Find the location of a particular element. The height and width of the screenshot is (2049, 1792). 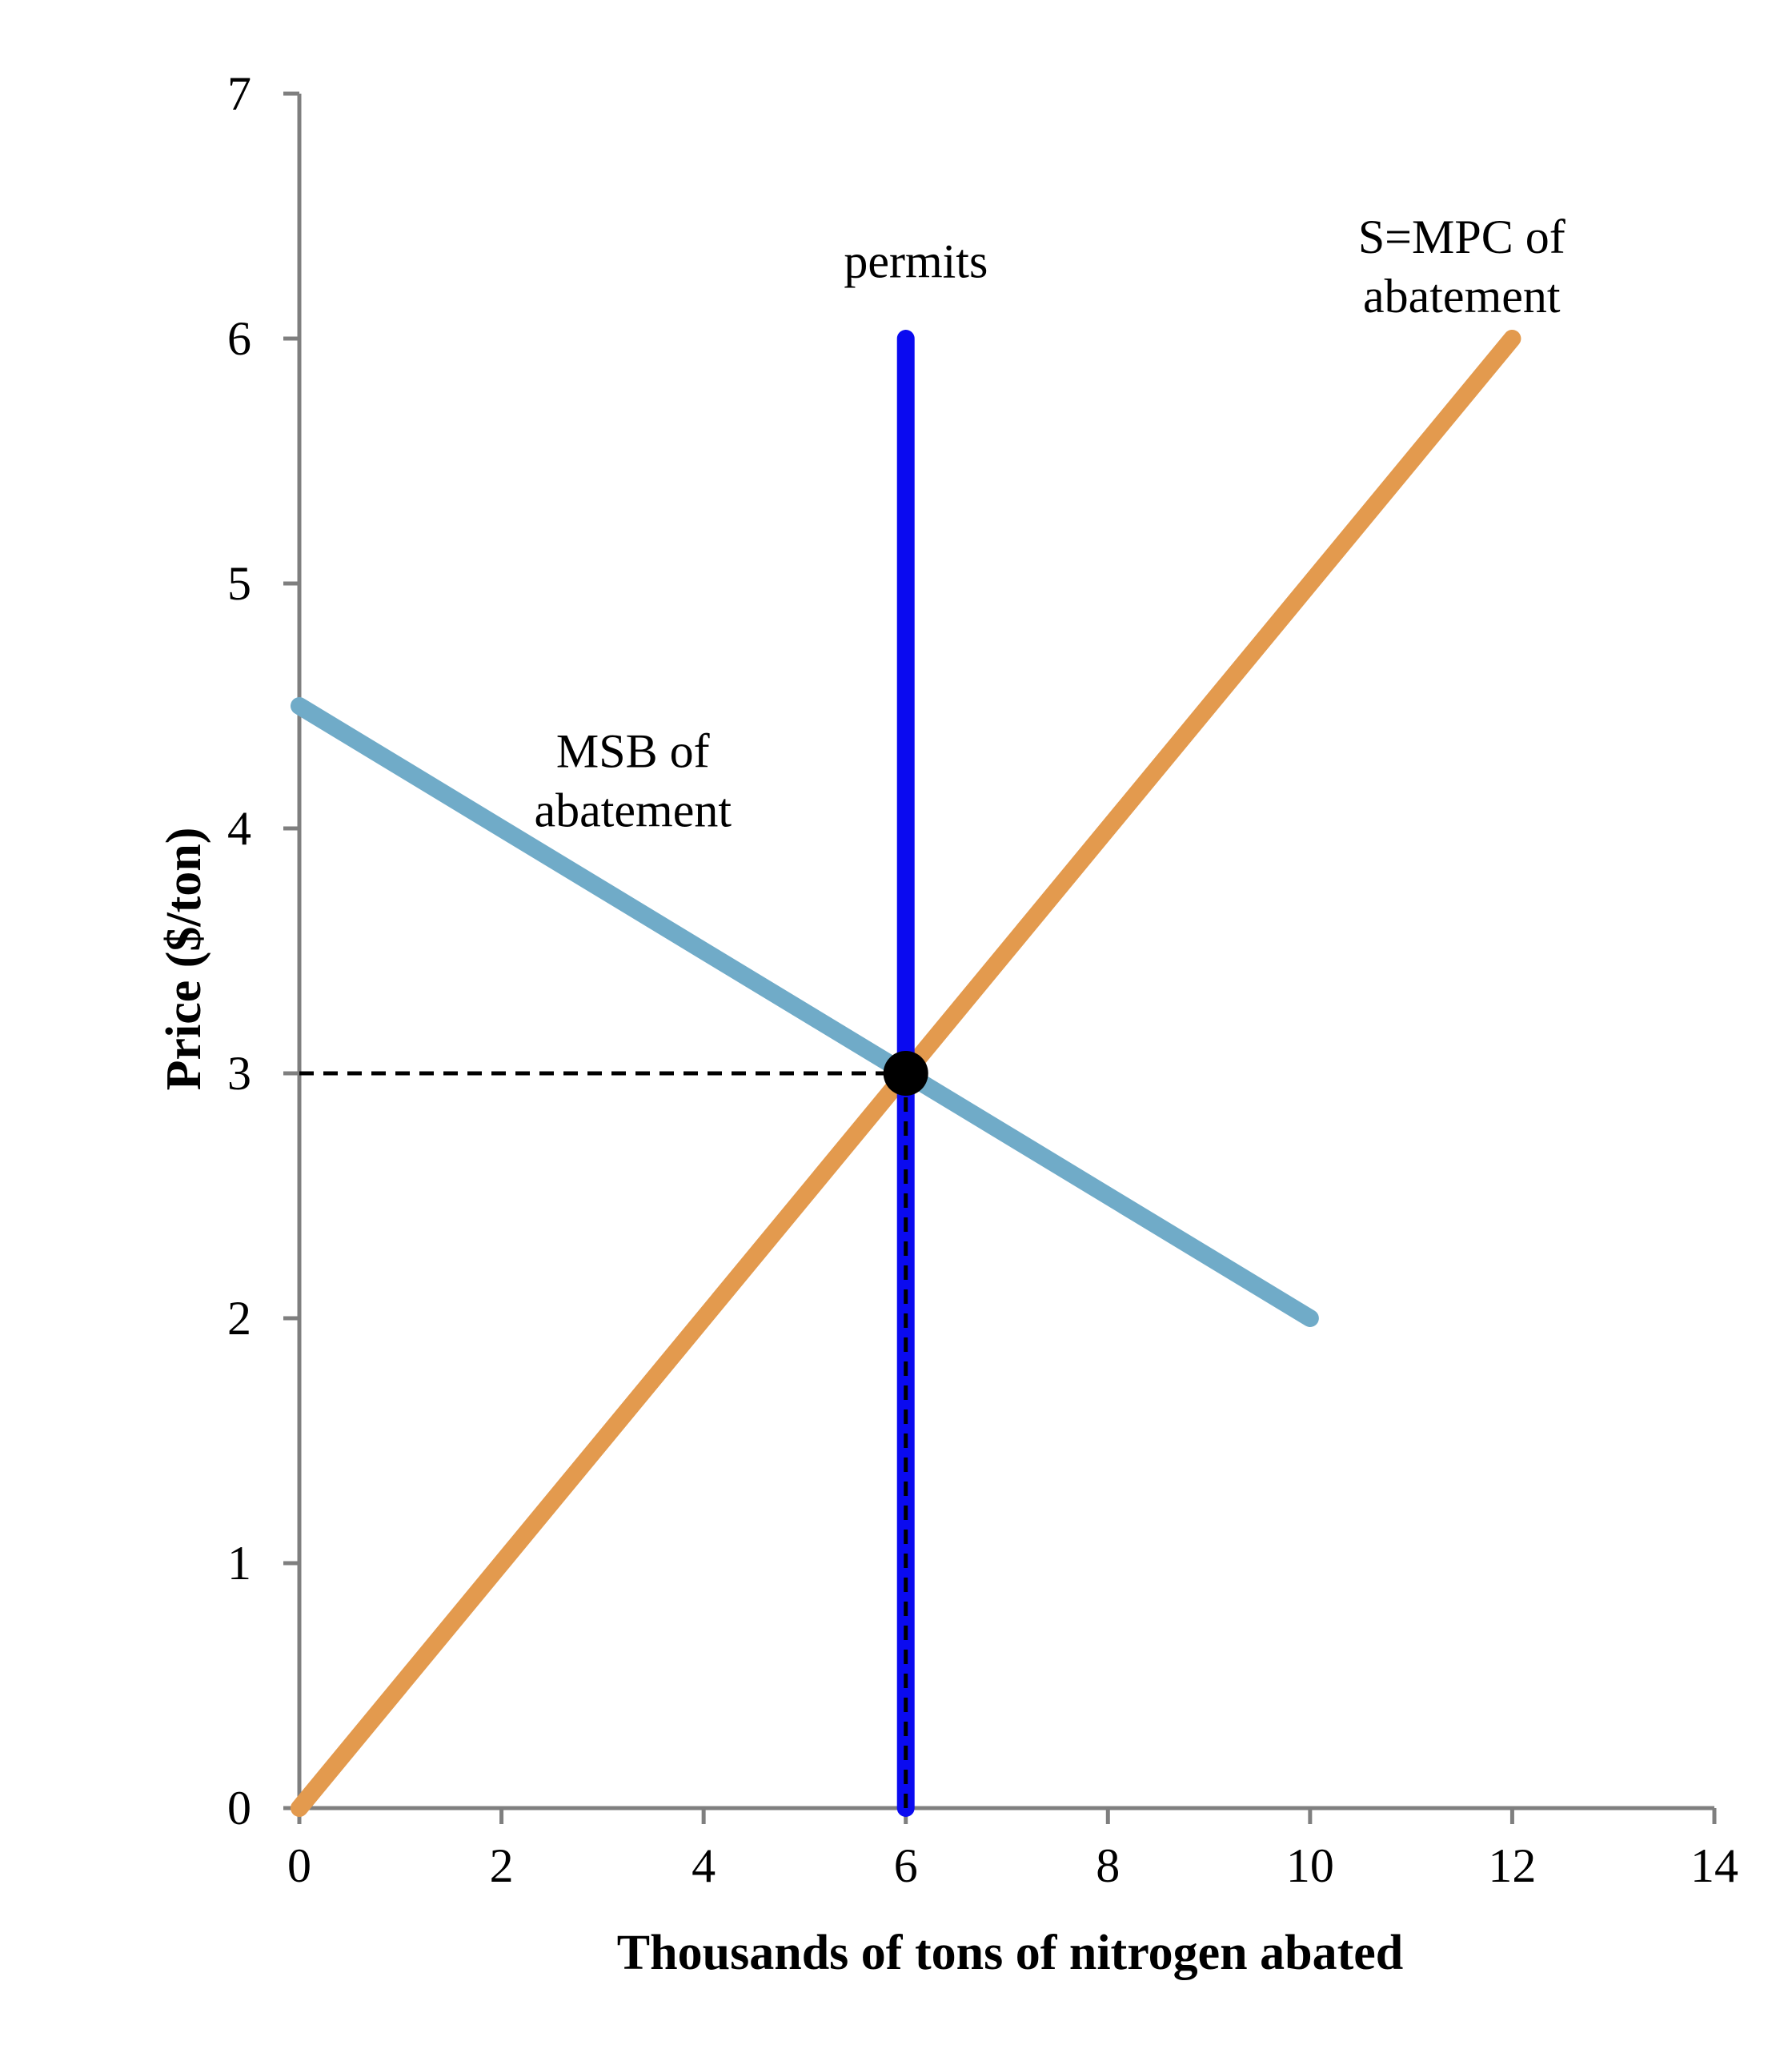

y-tick-label: 7 is located at coordinates (239, 94).